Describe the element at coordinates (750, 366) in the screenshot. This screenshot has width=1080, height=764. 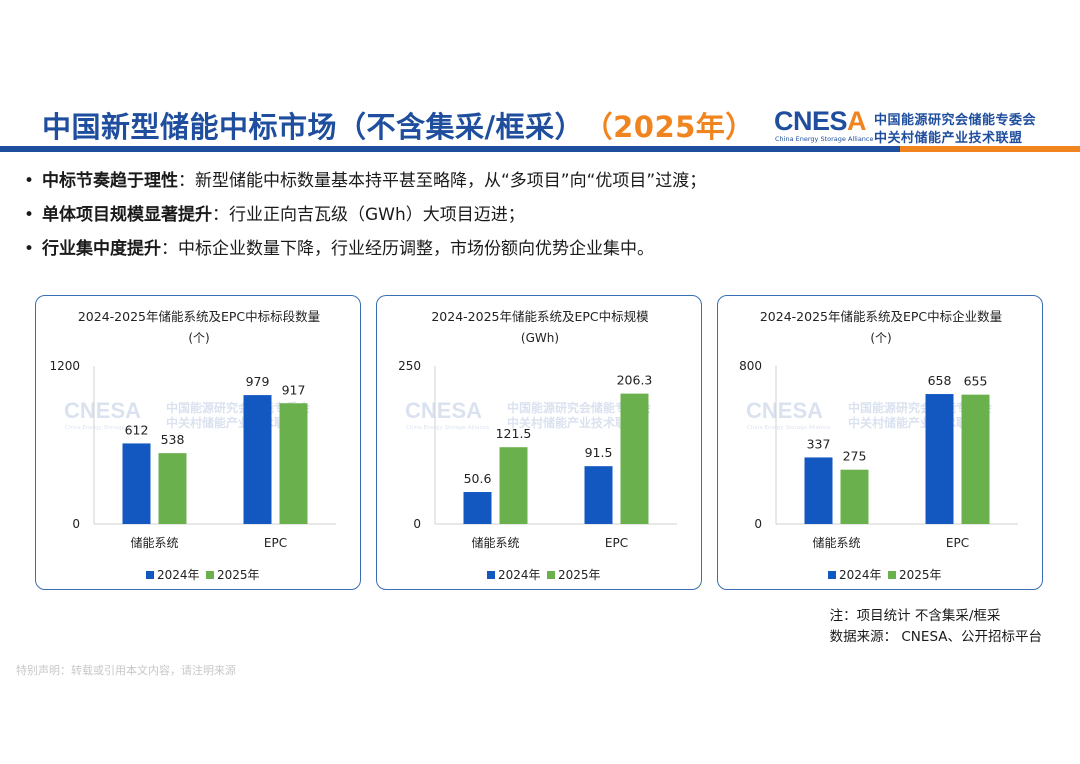
I see `y-tick-label: 800` at that location.